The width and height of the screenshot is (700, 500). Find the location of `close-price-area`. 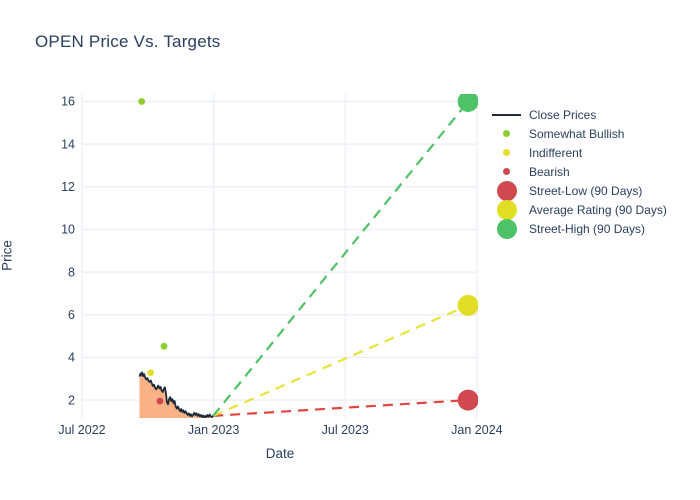

close-price-area is located at coordinates (176, 395).